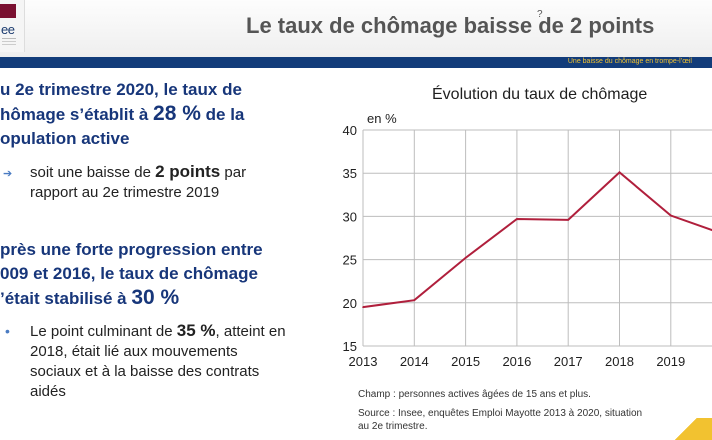  What do you see at coordinates (393, 426) in the screenshot?
I see `note-source-line2: au 2e trimestre.` at bounding box center [393, 426].